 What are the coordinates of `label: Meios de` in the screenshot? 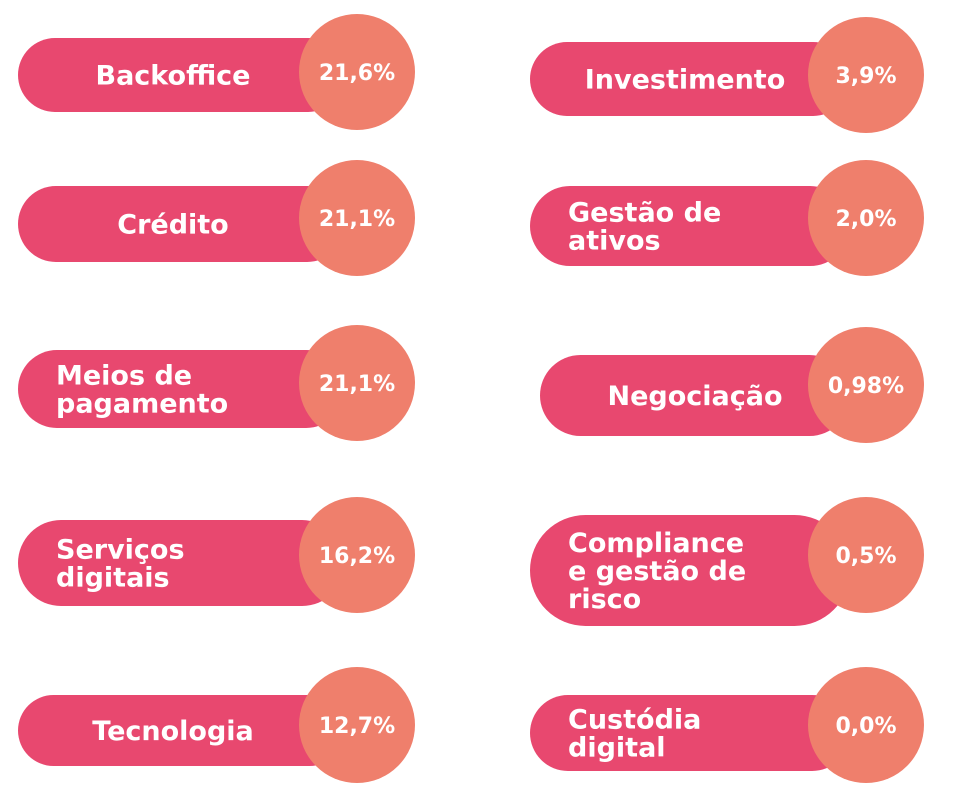 It's located at (124, 376).